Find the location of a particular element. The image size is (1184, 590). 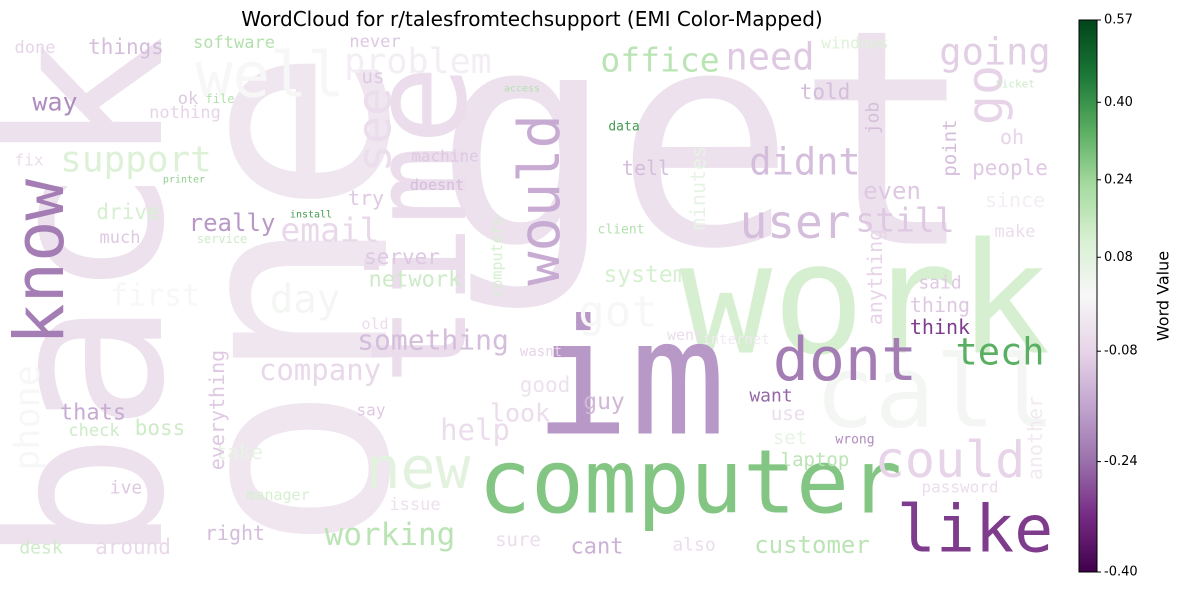

word: really is located at coordinates (232, 223).